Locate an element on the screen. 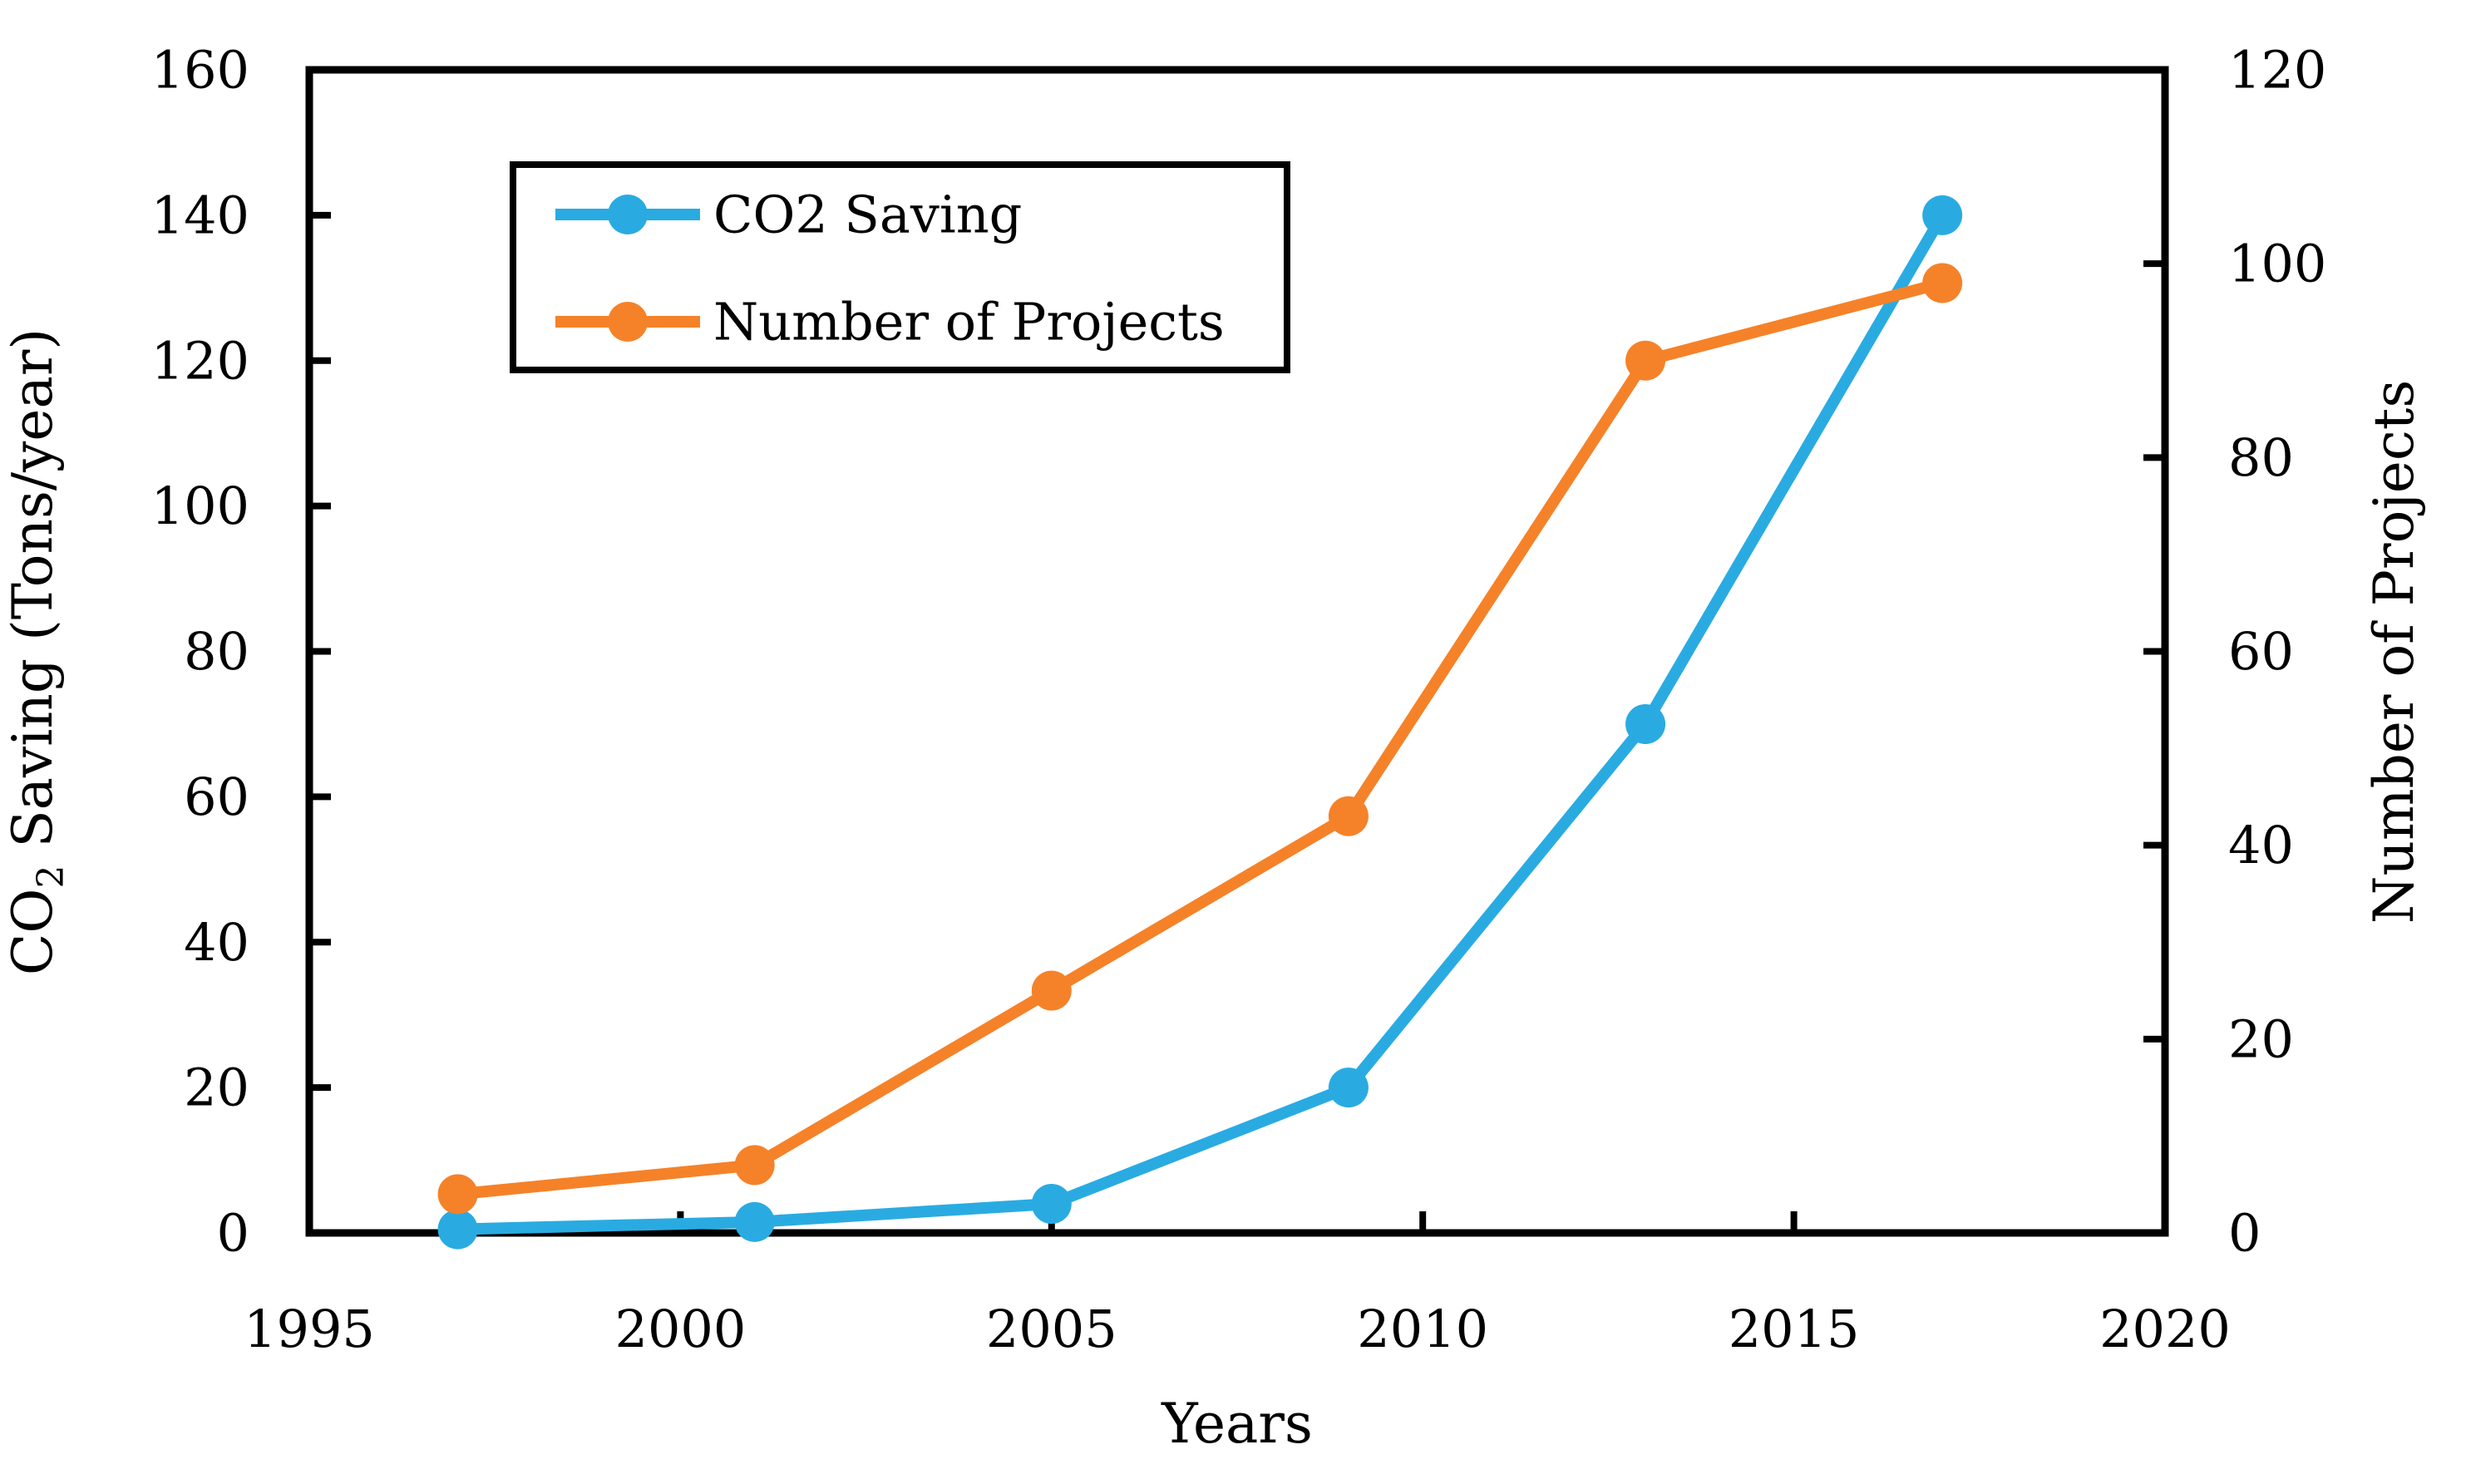  legend-label-number-of-projects: Number of Projects is located at coordinates (969, 322).